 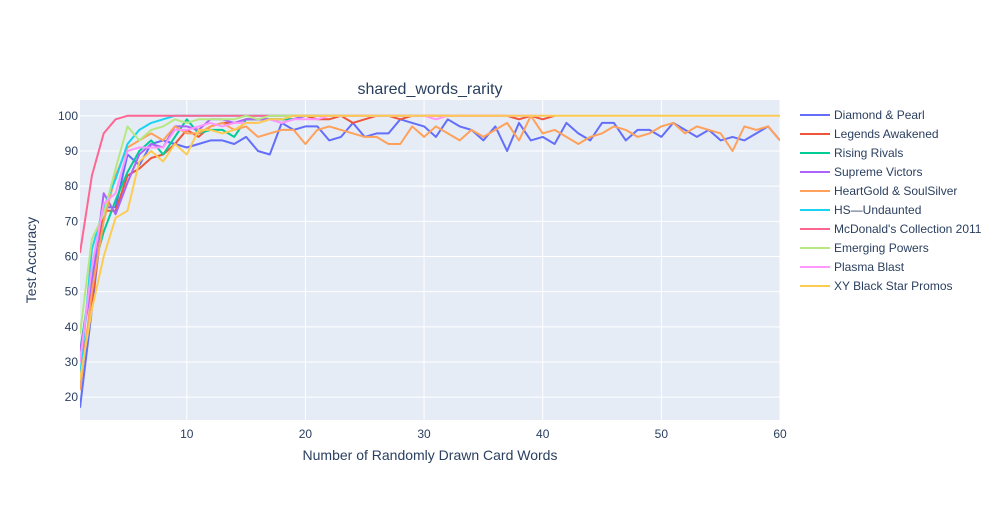 What do you see at coordinates (430, 89) in the screenshot?
I see `chart-title: shared_words_rarity` at bounding box center [430, 89].